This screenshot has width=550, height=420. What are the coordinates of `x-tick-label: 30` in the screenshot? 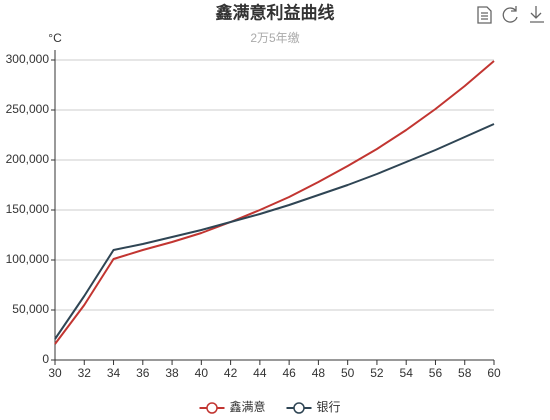 It's located at (55, 373).